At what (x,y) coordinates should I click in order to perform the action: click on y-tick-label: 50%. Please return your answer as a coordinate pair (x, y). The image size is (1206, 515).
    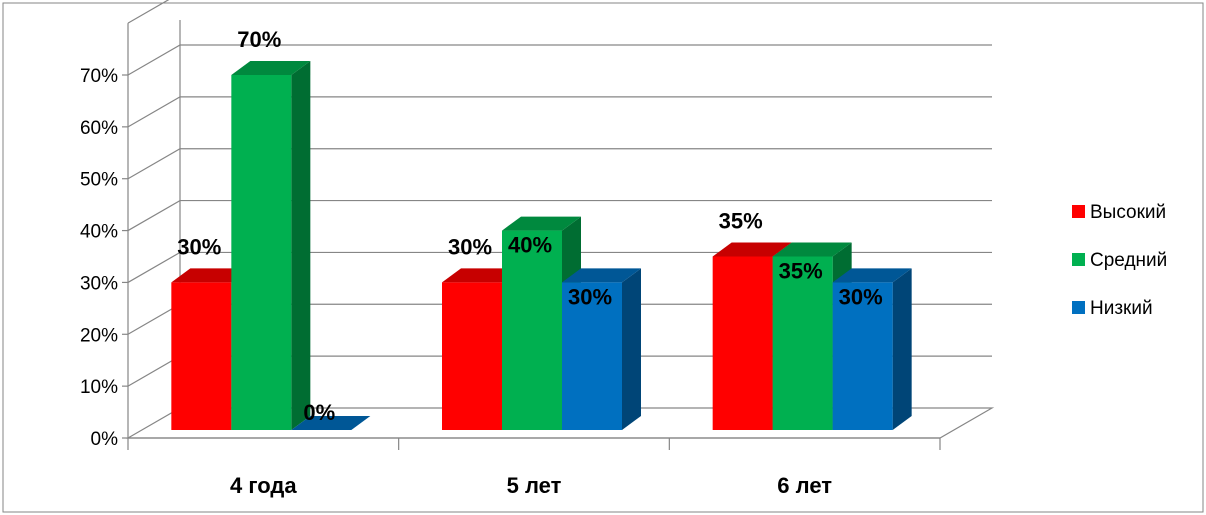
    Looking at the image, I should click on (99, 180).